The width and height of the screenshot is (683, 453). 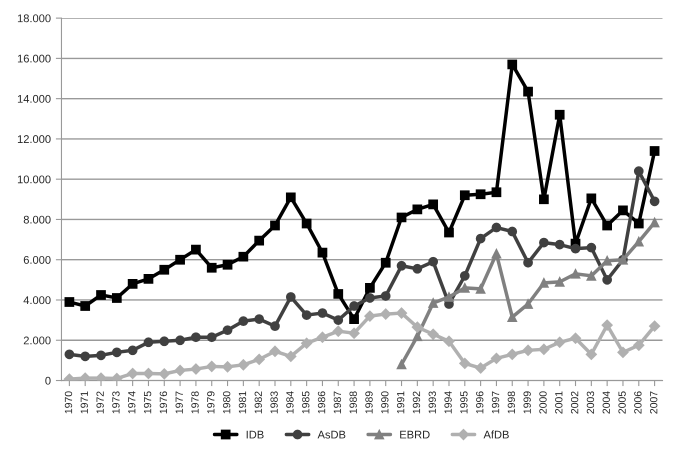 I want to click on y-tick-label: 8.000, so click(x=37, y=220).